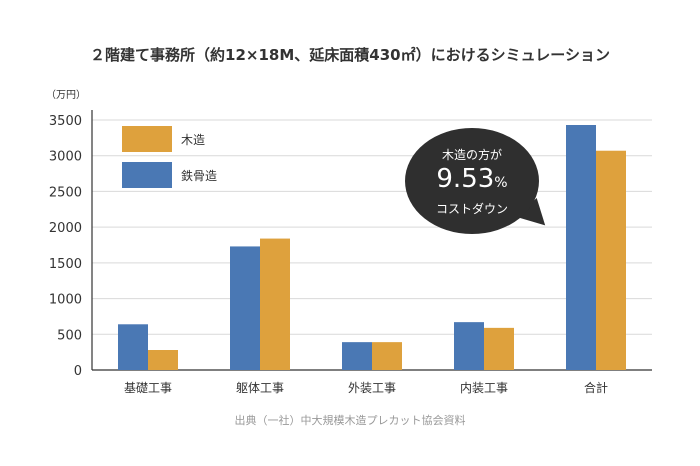 This screenshot has width=700, height=466. What do you see at coordinates (260, 387) in the screenshot?
I see `x-tick-label: 躯体工事` at bounding box center [260, 387].